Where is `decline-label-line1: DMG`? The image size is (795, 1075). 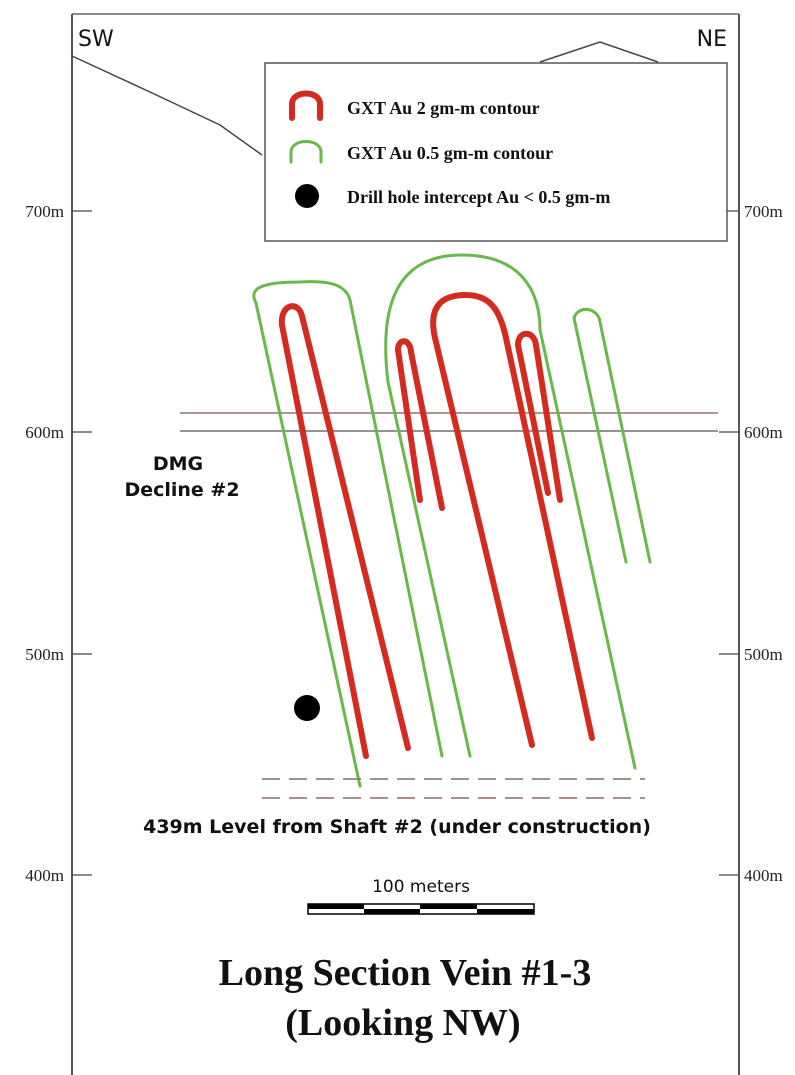 decline-label-line1: DMG is located at coordinates (178, 464).